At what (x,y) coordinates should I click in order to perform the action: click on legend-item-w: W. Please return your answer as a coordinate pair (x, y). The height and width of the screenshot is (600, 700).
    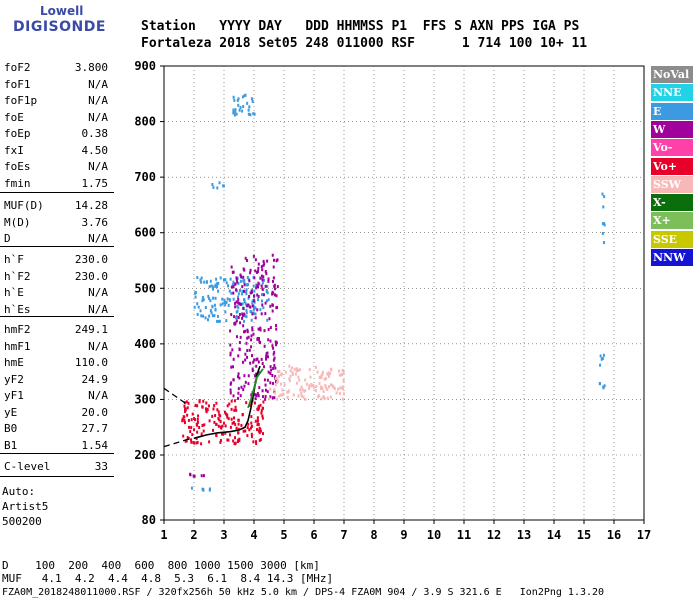
    Looking at the image, I should click on (672, 129).